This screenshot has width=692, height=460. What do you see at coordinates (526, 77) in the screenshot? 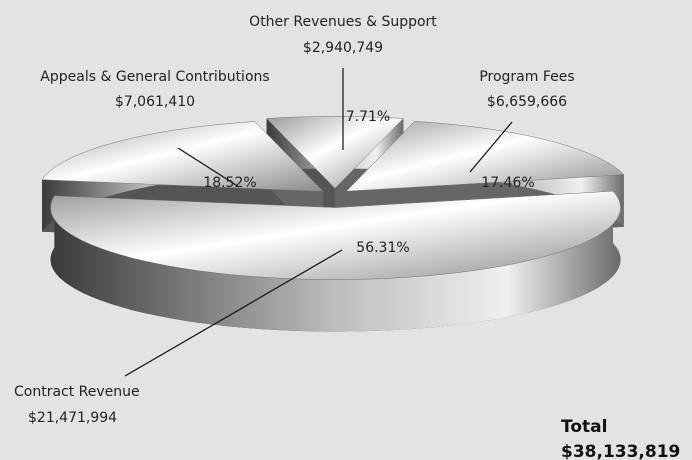
I see `category-label: Program Fees` at bounding box center [526, 77].